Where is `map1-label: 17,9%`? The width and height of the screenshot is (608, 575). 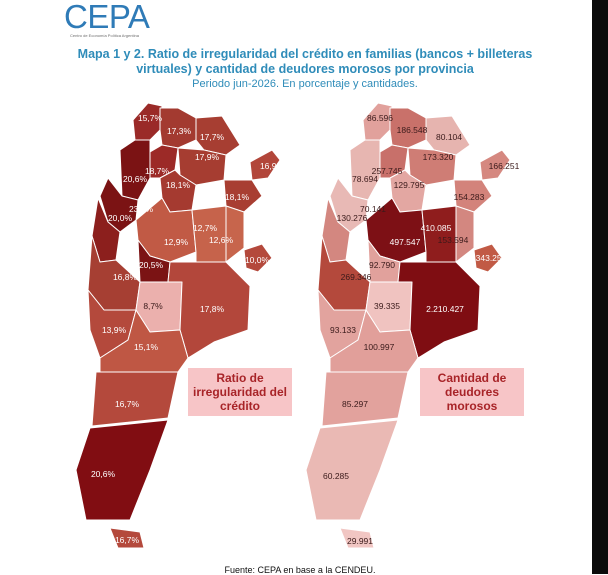
map1-label: 17,9% is located at coordinates (207, 157).